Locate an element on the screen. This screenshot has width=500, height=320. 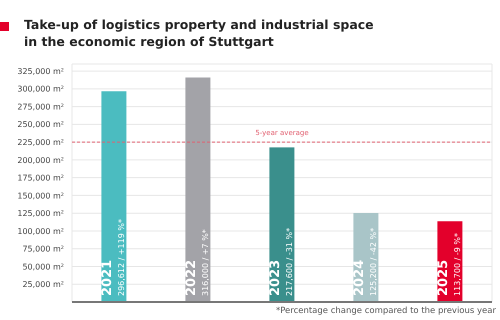
y-tick-label: 250,000 m² is located at coordinates (40, 125).